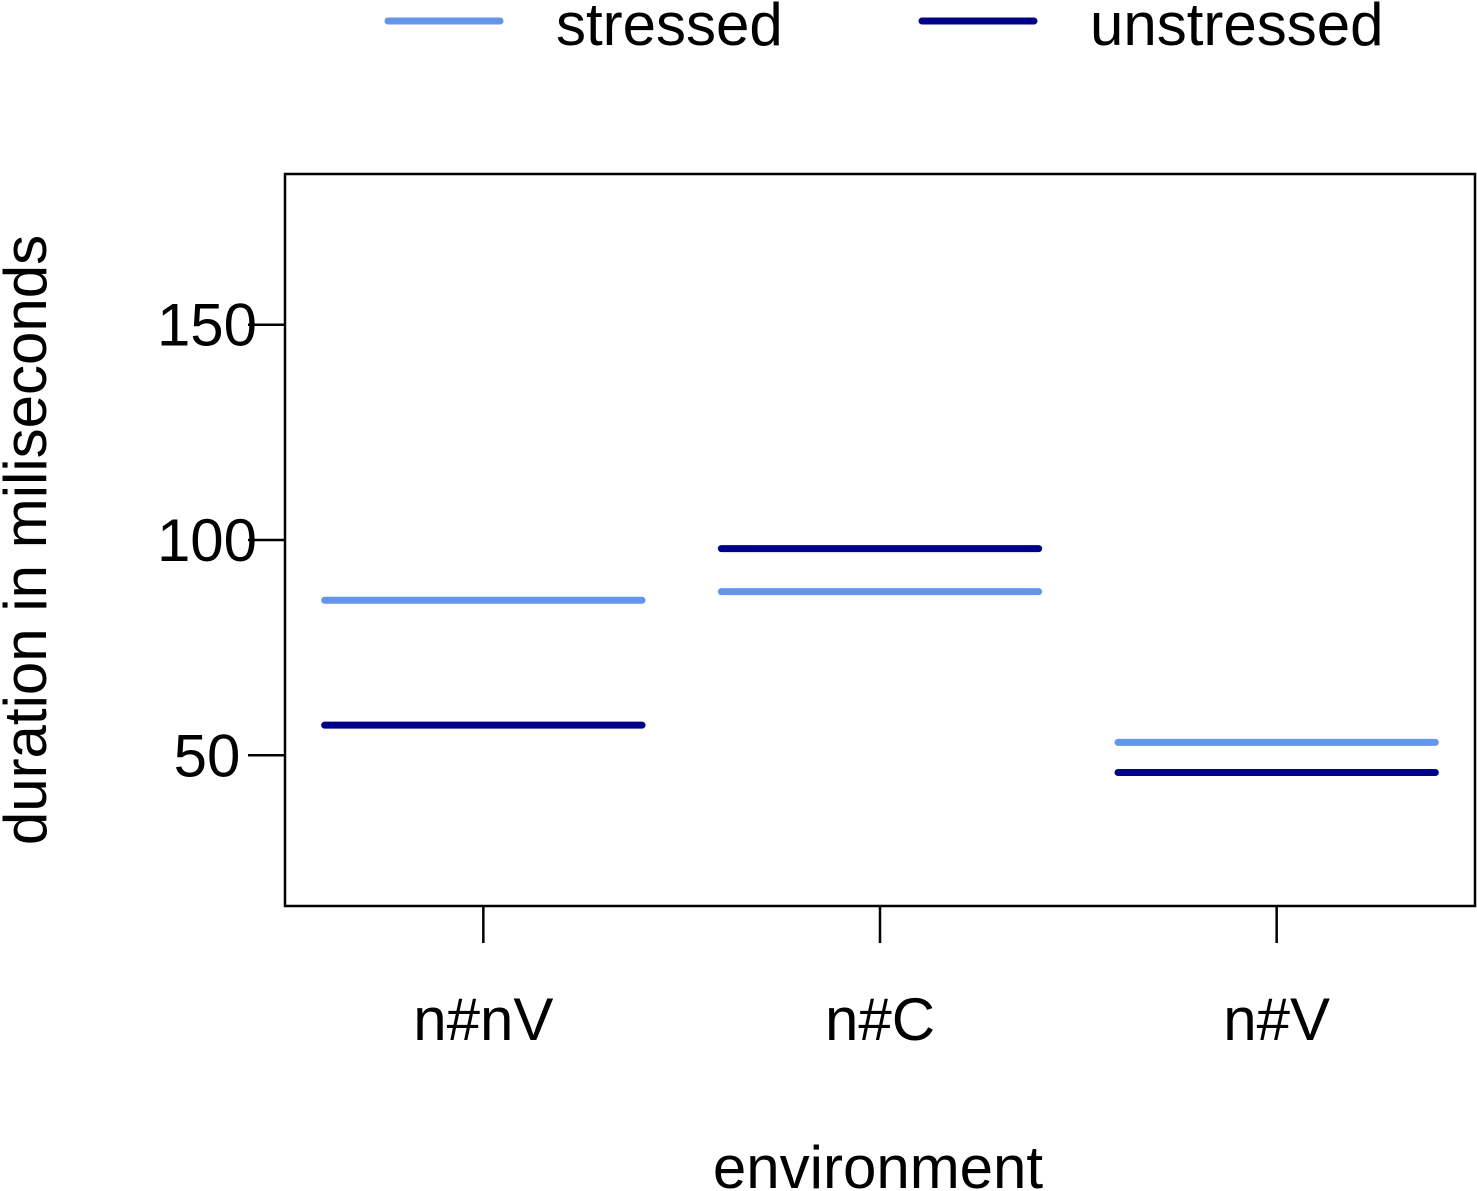 The width and height of the screenshot is (1477, 1191). I want to click on y-tick-label: 100, so click(207, 540).